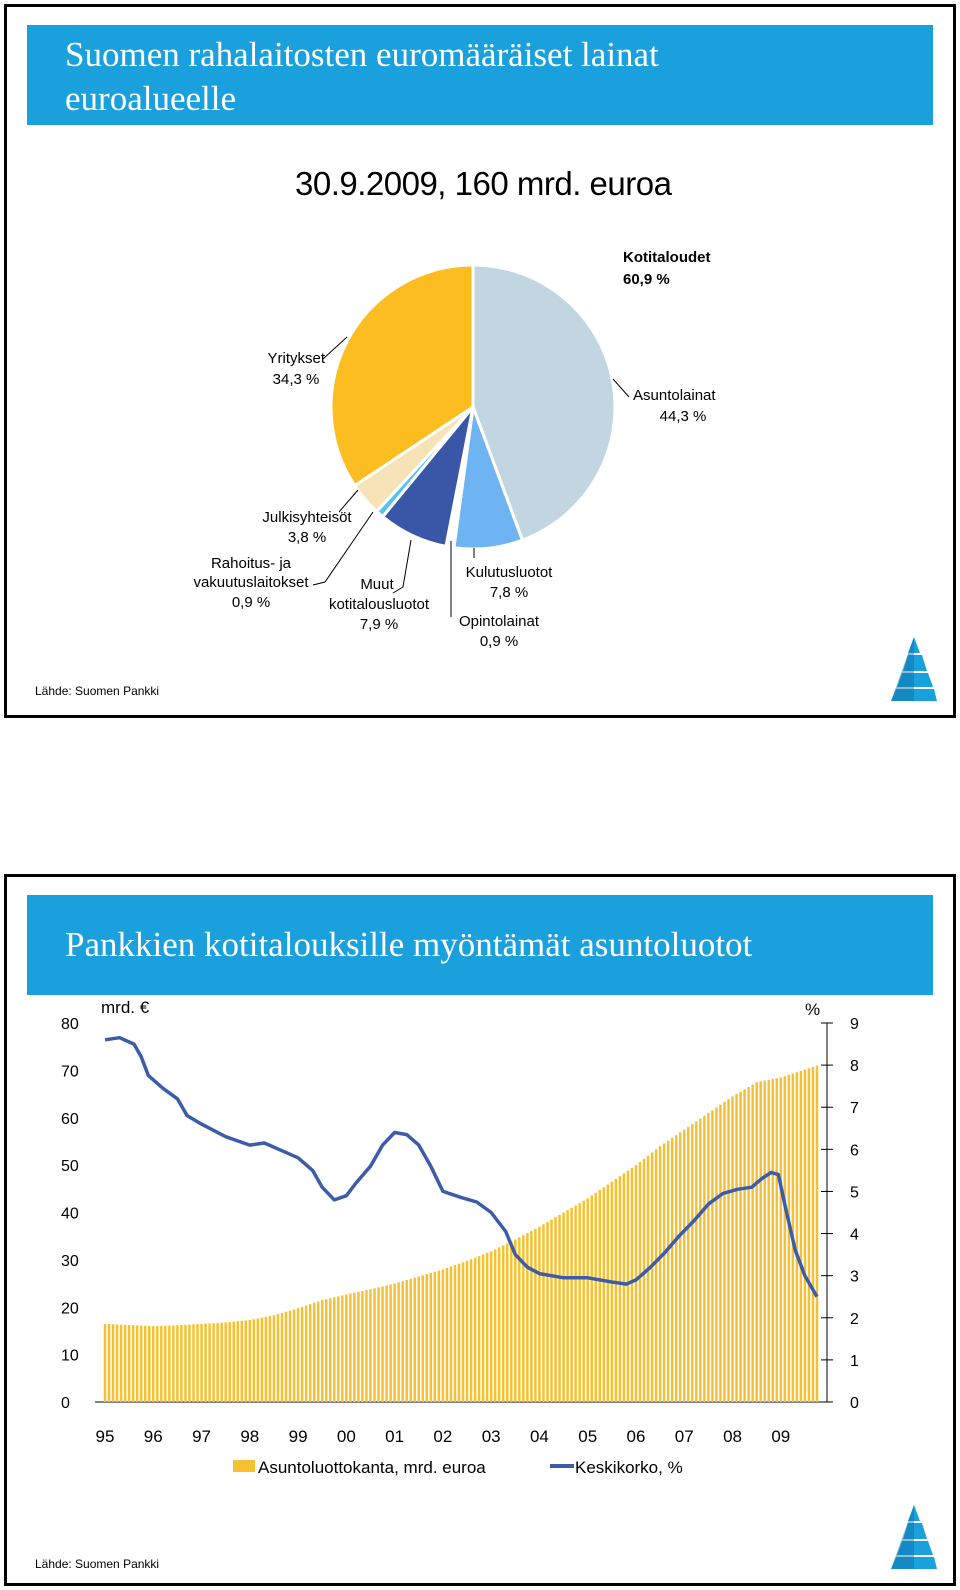  I want to click on slice-value-julkisyhteisot: 3,8 %, so click(307, 537).